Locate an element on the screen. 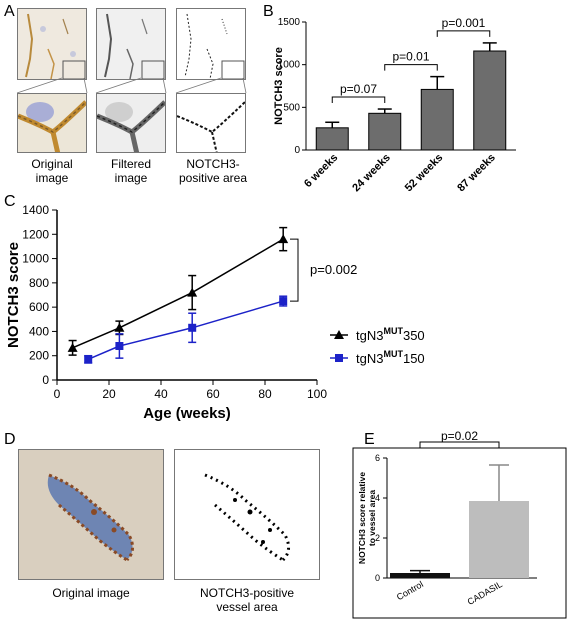 The width and height of the screenshot is (567, 619). caption-filtered-image: Filtered image is located at coordinates (130, 171).